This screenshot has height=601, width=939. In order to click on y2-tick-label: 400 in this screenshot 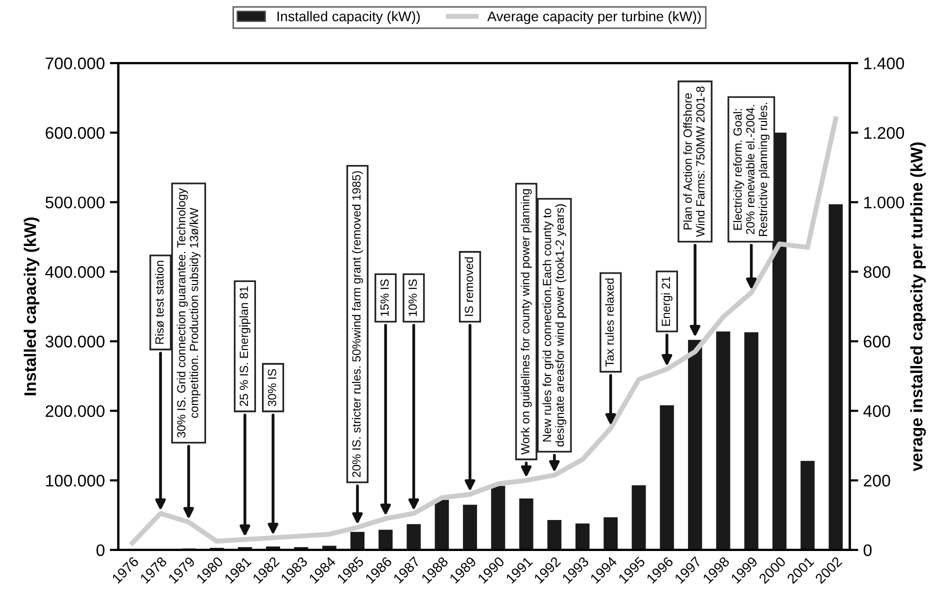, I will do `click(876, 411)`.